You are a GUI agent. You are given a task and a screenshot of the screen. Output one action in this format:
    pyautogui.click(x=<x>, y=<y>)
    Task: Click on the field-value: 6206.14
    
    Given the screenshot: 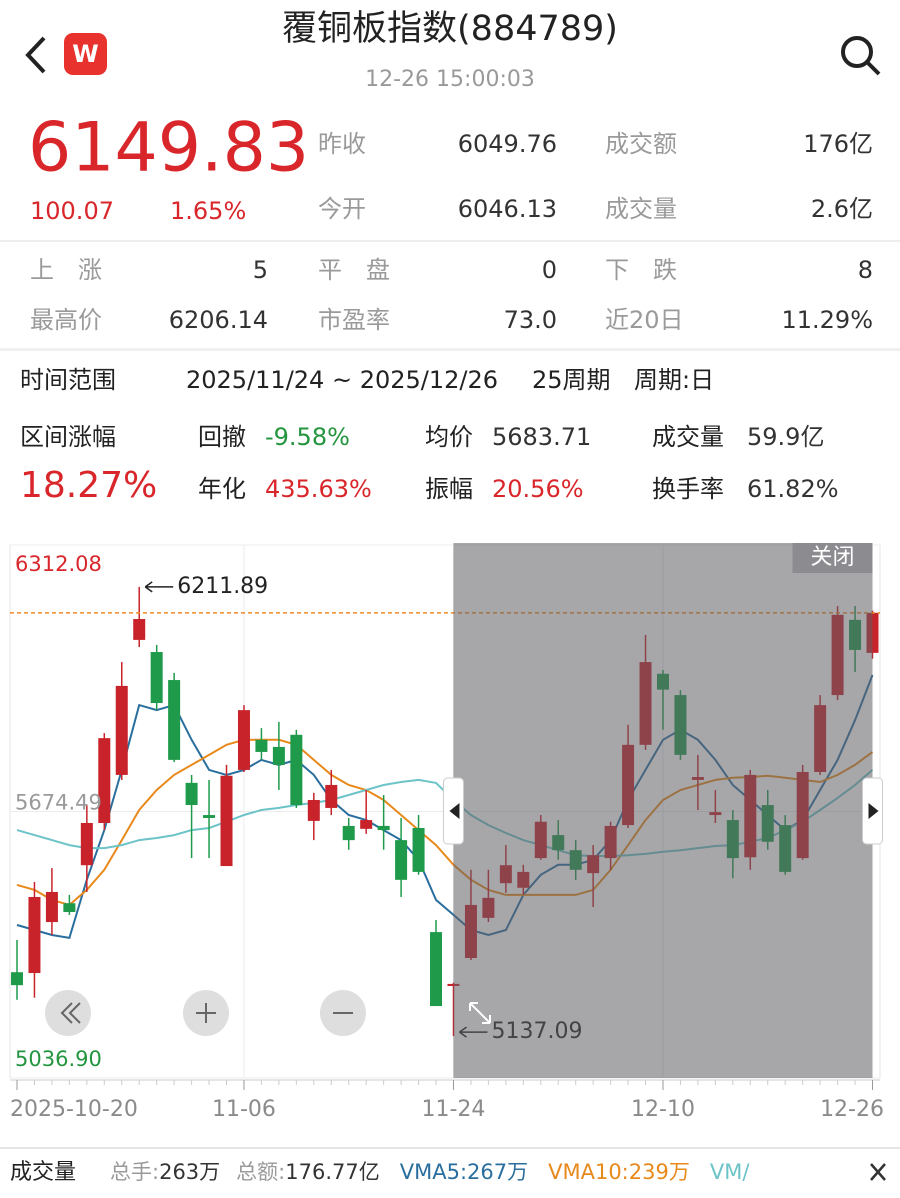 What is the action you would take?
    pyautogui.click(x=218, y=320)
    